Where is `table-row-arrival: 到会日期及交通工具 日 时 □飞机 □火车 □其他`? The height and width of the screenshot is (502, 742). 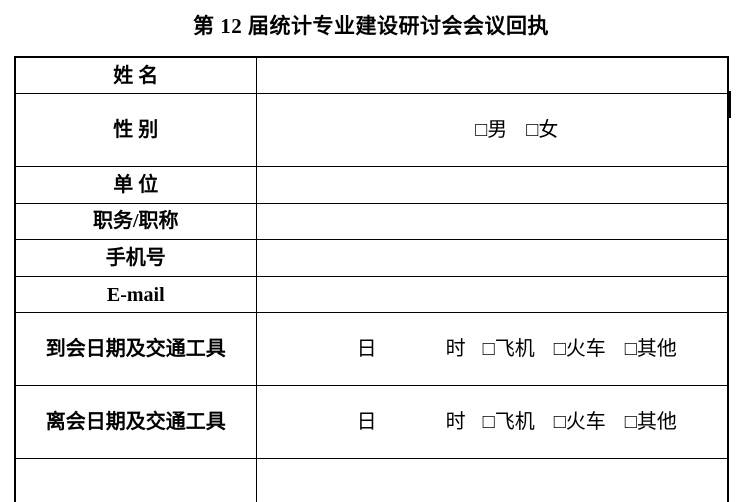
table-row-arrival: 到会日期及交通工具 日 时 □飞机 □火车 □其他 is located at coordinates (371, 349).